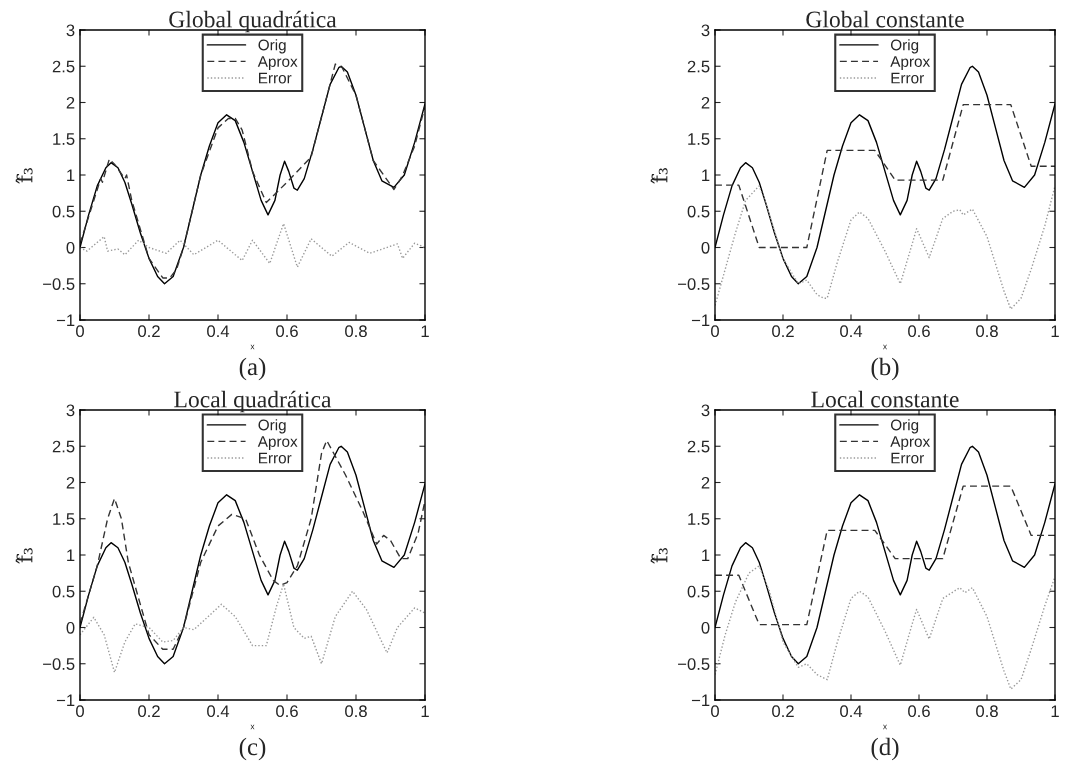 This screenshot has width=1065, height=768. Describe the element at coordinates (253, 21) in the screenshot. I see `chart-title: Global quadrática` at that location.